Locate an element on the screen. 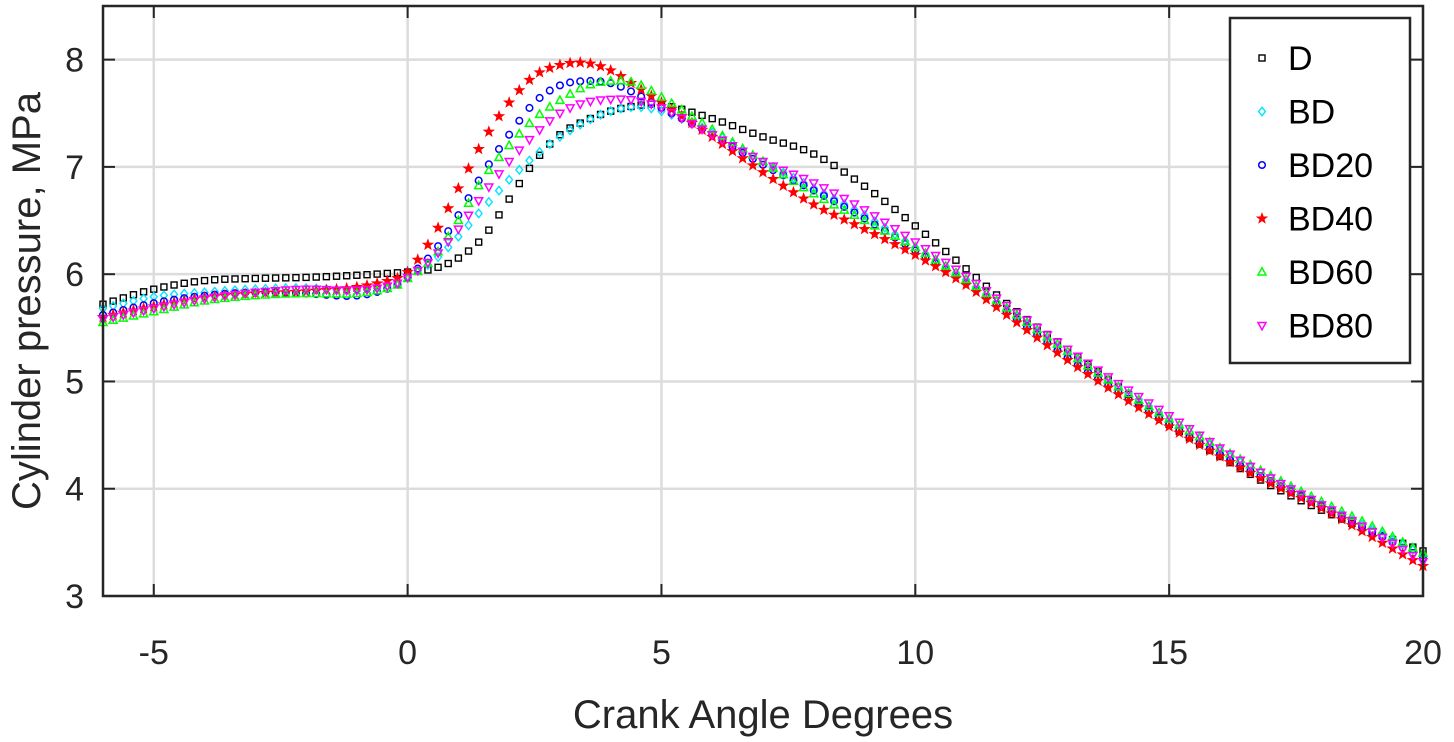 This screenshot has width=1454, height=742. legend-item: BD20 is located at coordinates (1315, 166).